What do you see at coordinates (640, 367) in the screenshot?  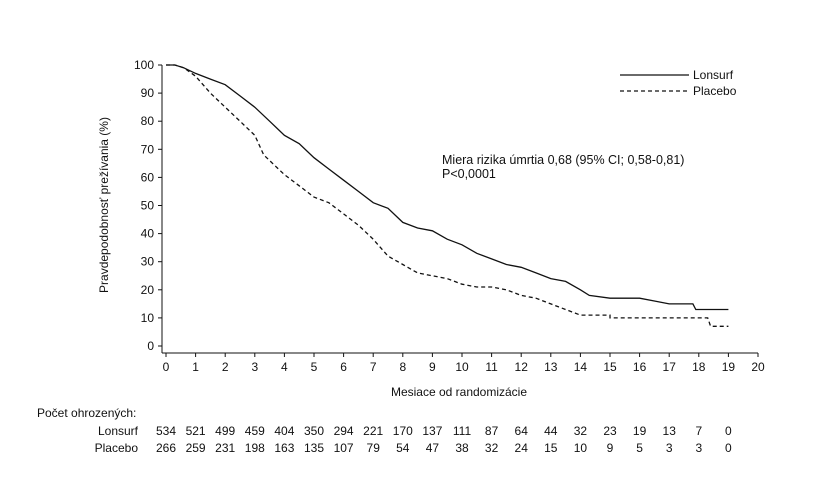 I see `x-tick-label: 16` at bounding box center [640, 367].